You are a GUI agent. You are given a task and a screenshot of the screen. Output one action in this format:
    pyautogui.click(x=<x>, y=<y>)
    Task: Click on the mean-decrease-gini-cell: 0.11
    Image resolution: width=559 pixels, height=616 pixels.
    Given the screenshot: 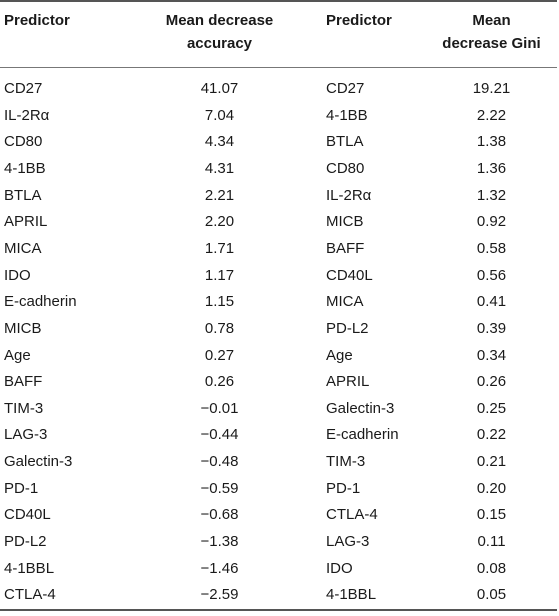 What is the action you would take?
    pyautogui.click(x=491, y=541)
    